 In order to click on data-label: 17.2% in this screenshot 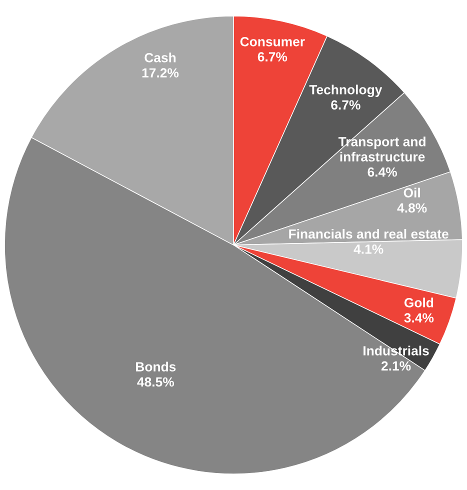, I will do `click(160, 73)`.